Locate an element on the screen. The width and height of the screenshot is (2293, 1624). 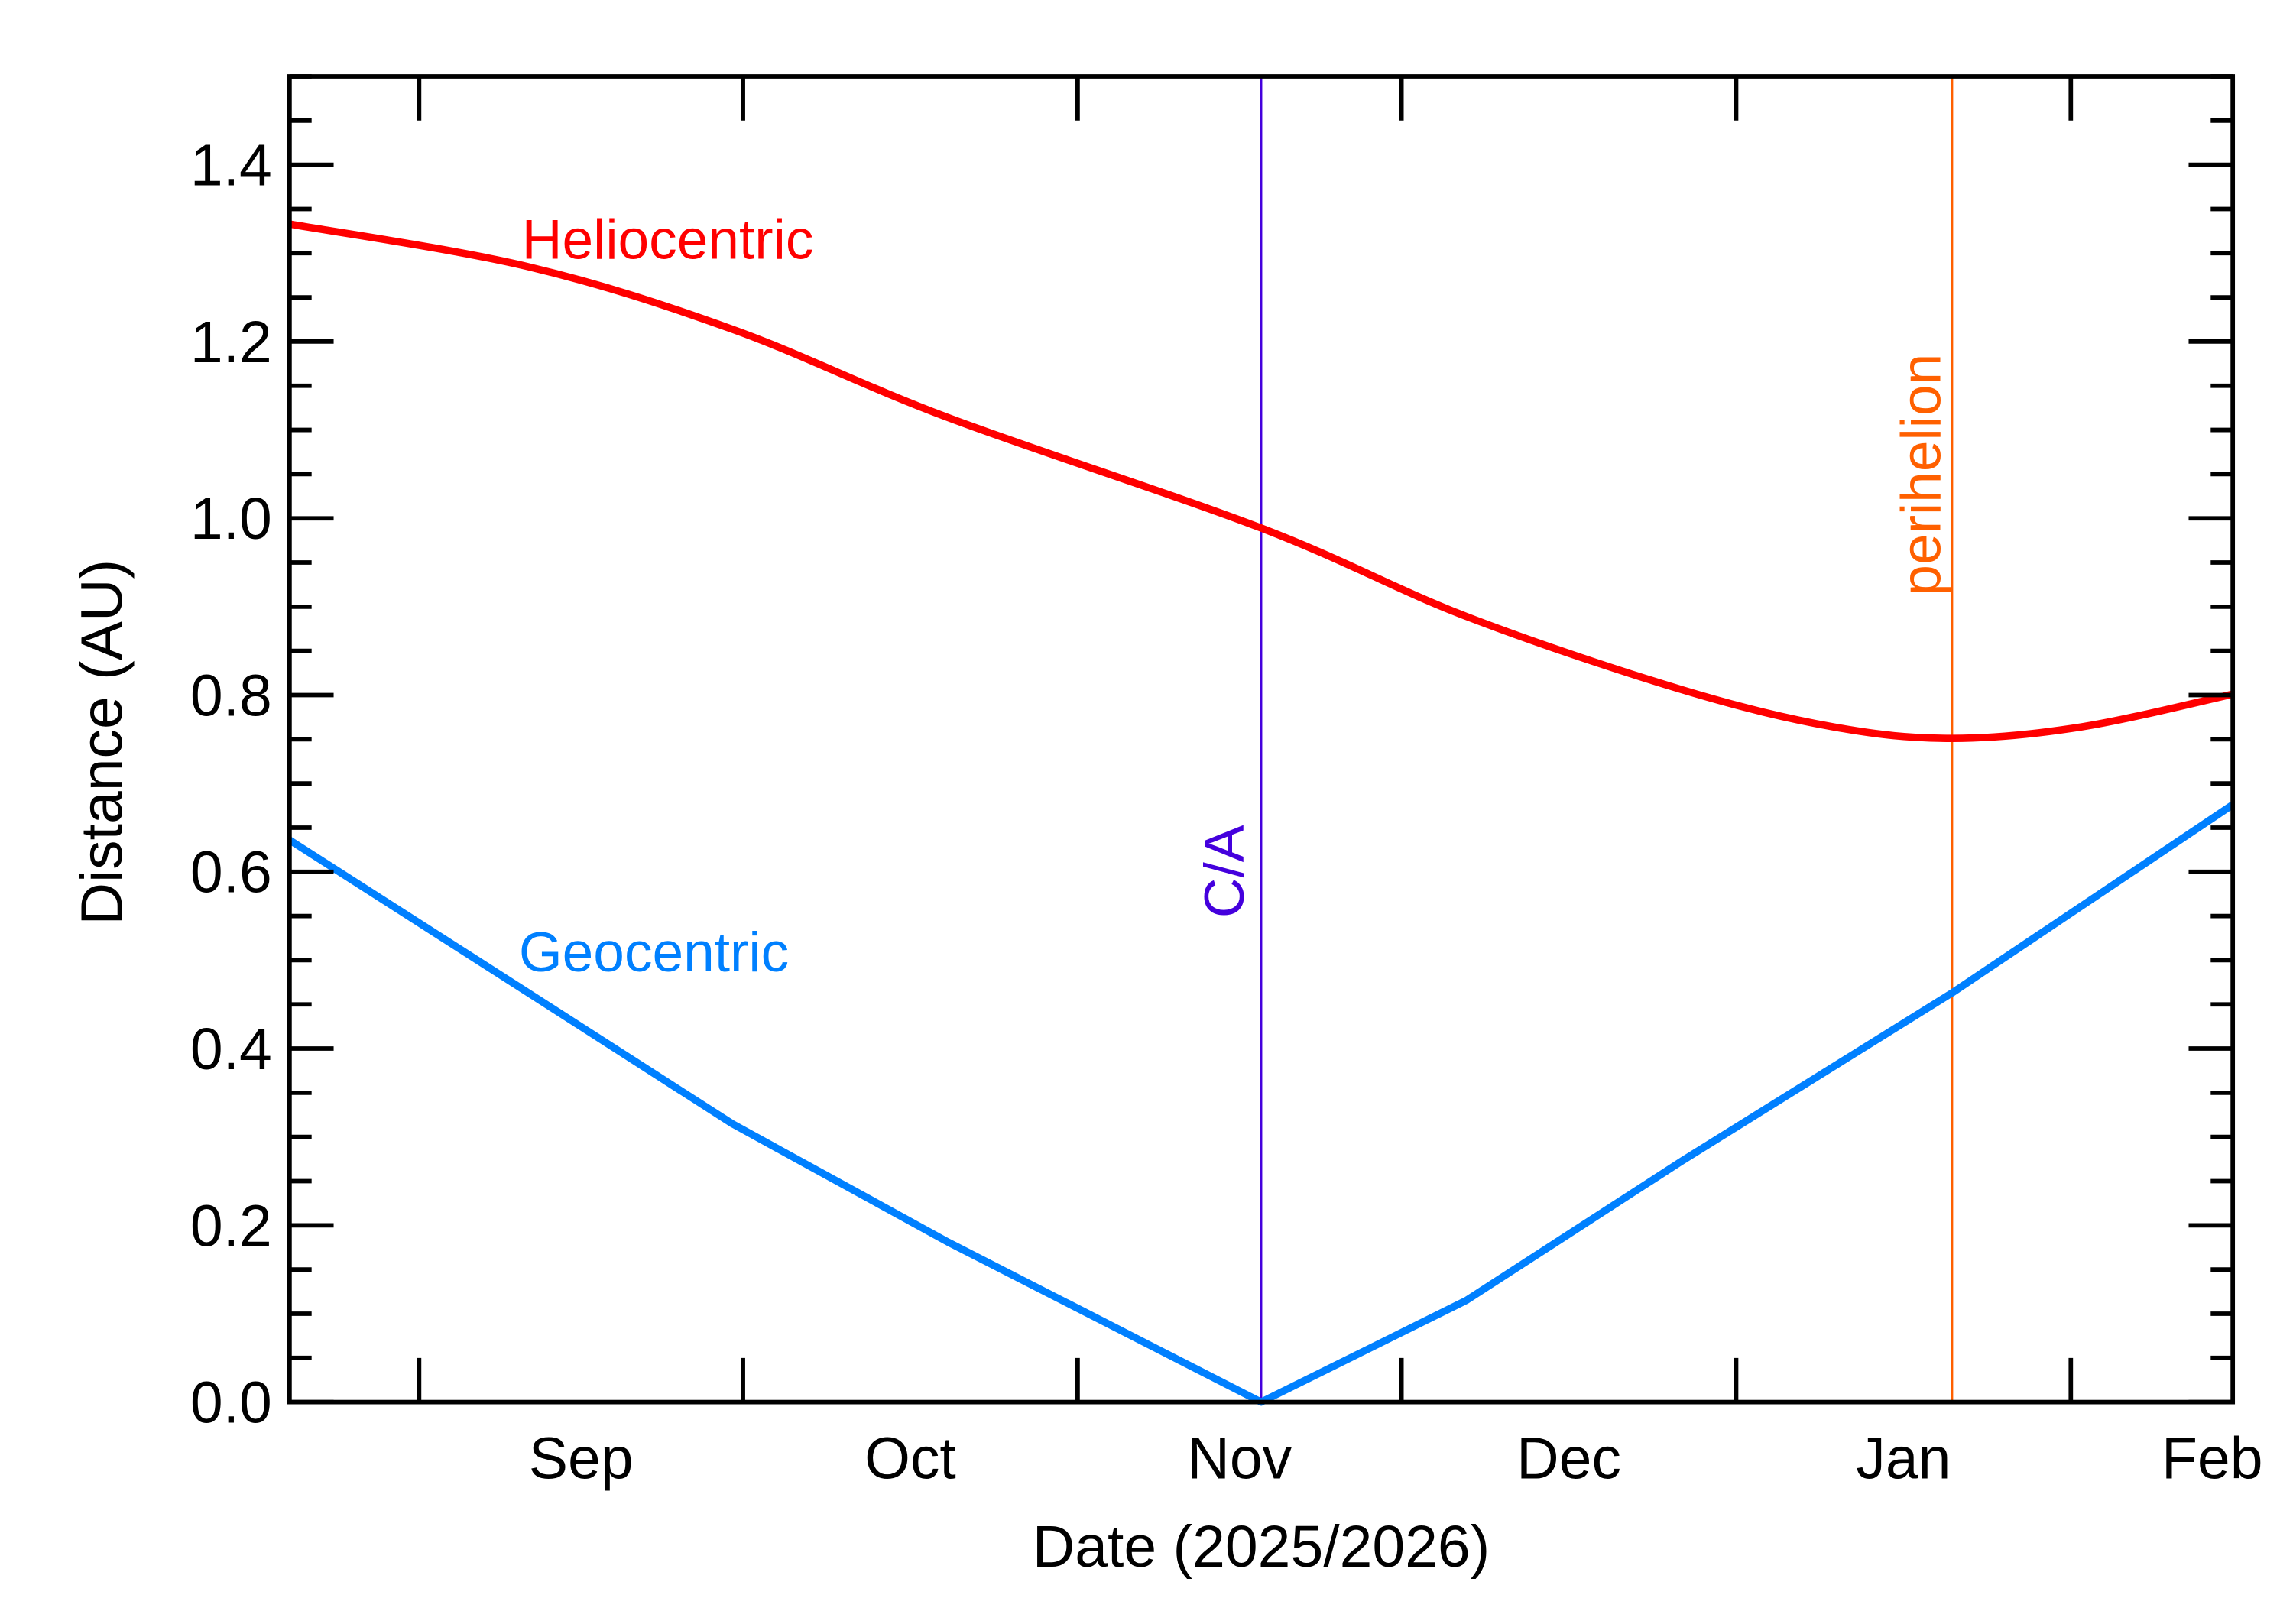
x-tick-label: Dec is located at coordinates (1568, 1459).